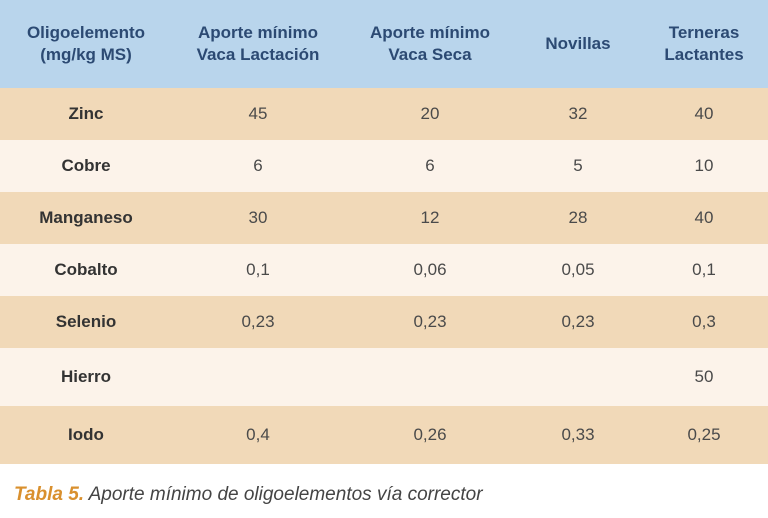  I want to click on table-cell: 0,4, so click(258, 434).